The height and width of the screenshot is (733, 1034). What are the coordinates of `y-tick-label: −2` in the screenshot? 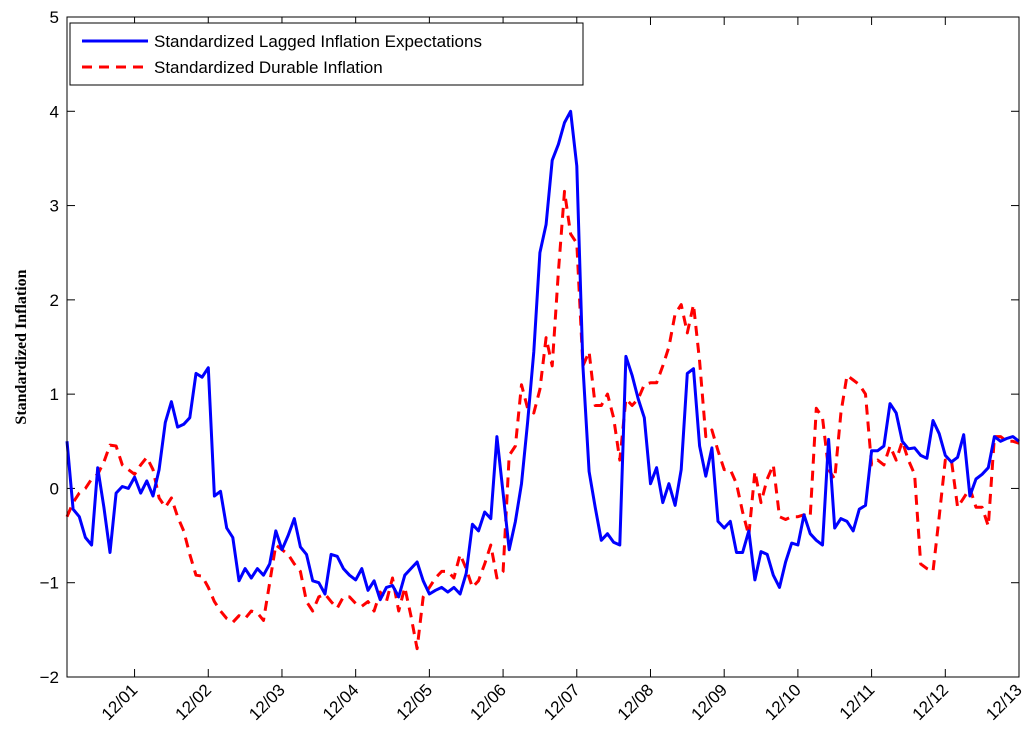 It's located at (49, 677).